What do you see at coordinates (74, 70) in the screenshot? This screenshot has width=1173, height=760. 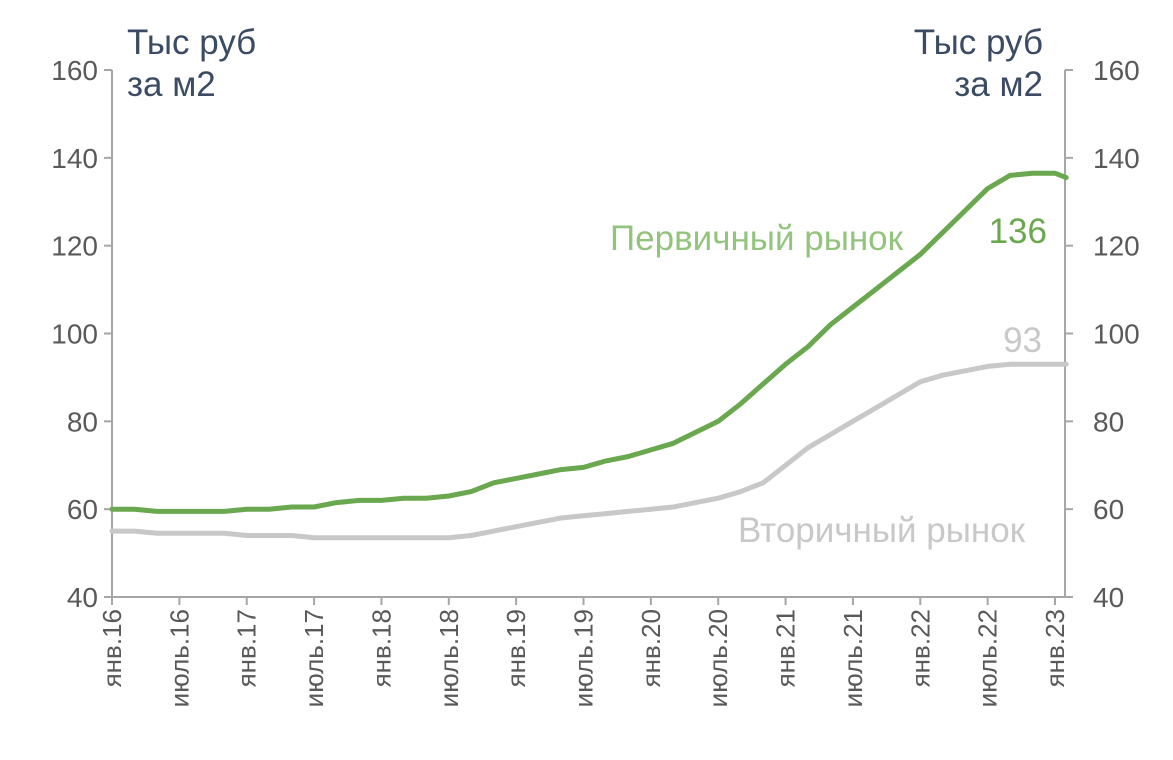 I see `left-y-tick-label: 160` at bounding box center [74, 70].